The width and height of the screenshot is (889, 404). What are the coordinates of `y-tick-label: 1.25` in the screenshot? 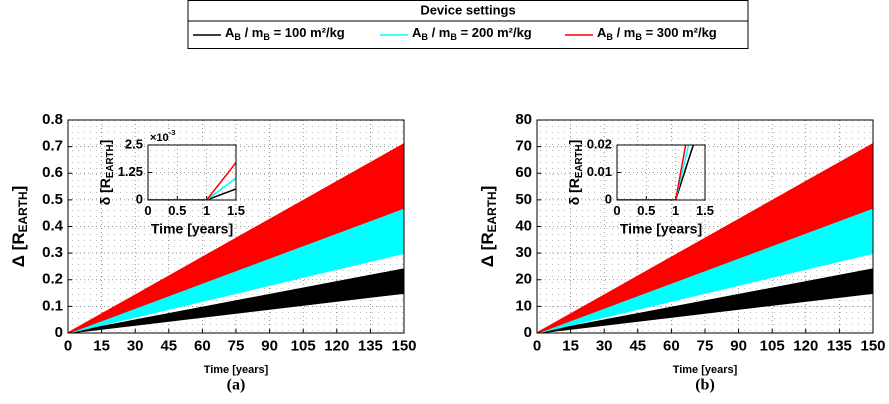 It's located at (130, 171).